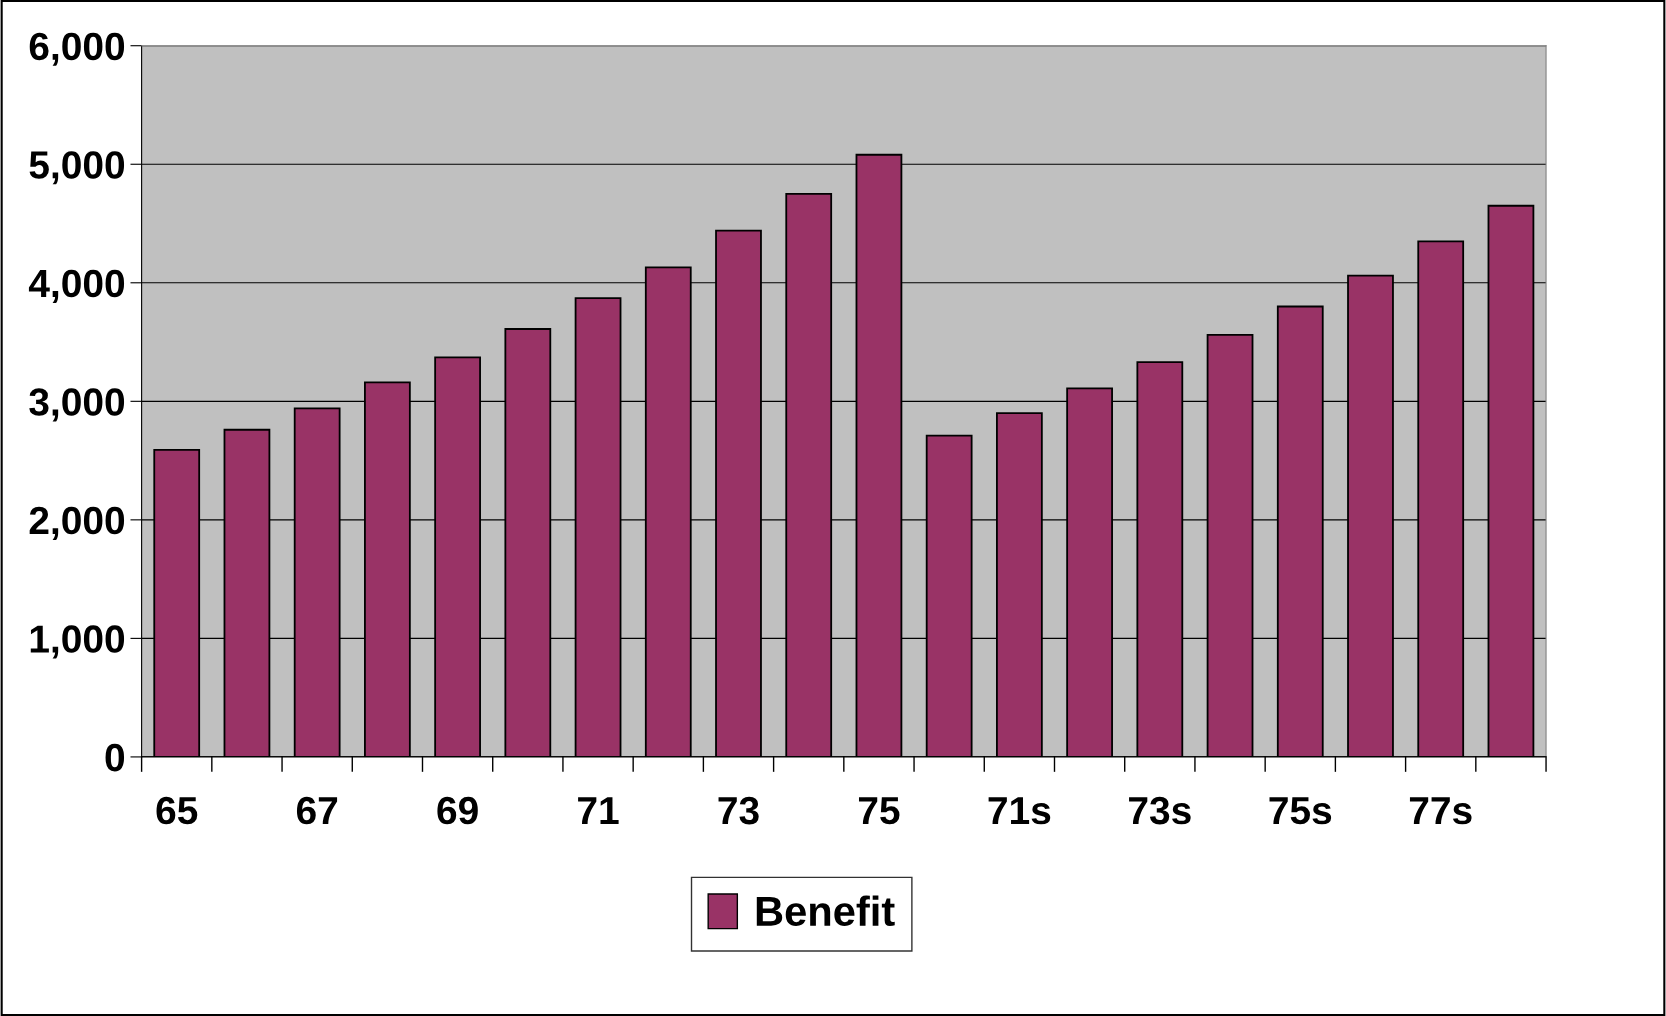  What do you see at coordinates (77, 523) in the screenshot?
I see `y-tick-label: 2,000` at bounding box center [77, 523].